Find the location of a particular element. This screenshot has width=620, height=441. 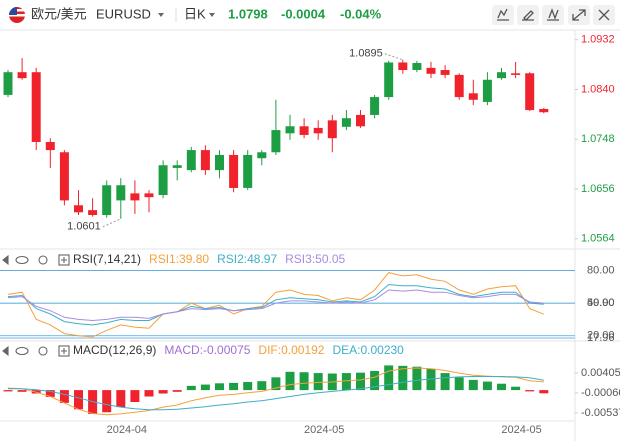

annotation-leader is located at coordinates (393, 57).